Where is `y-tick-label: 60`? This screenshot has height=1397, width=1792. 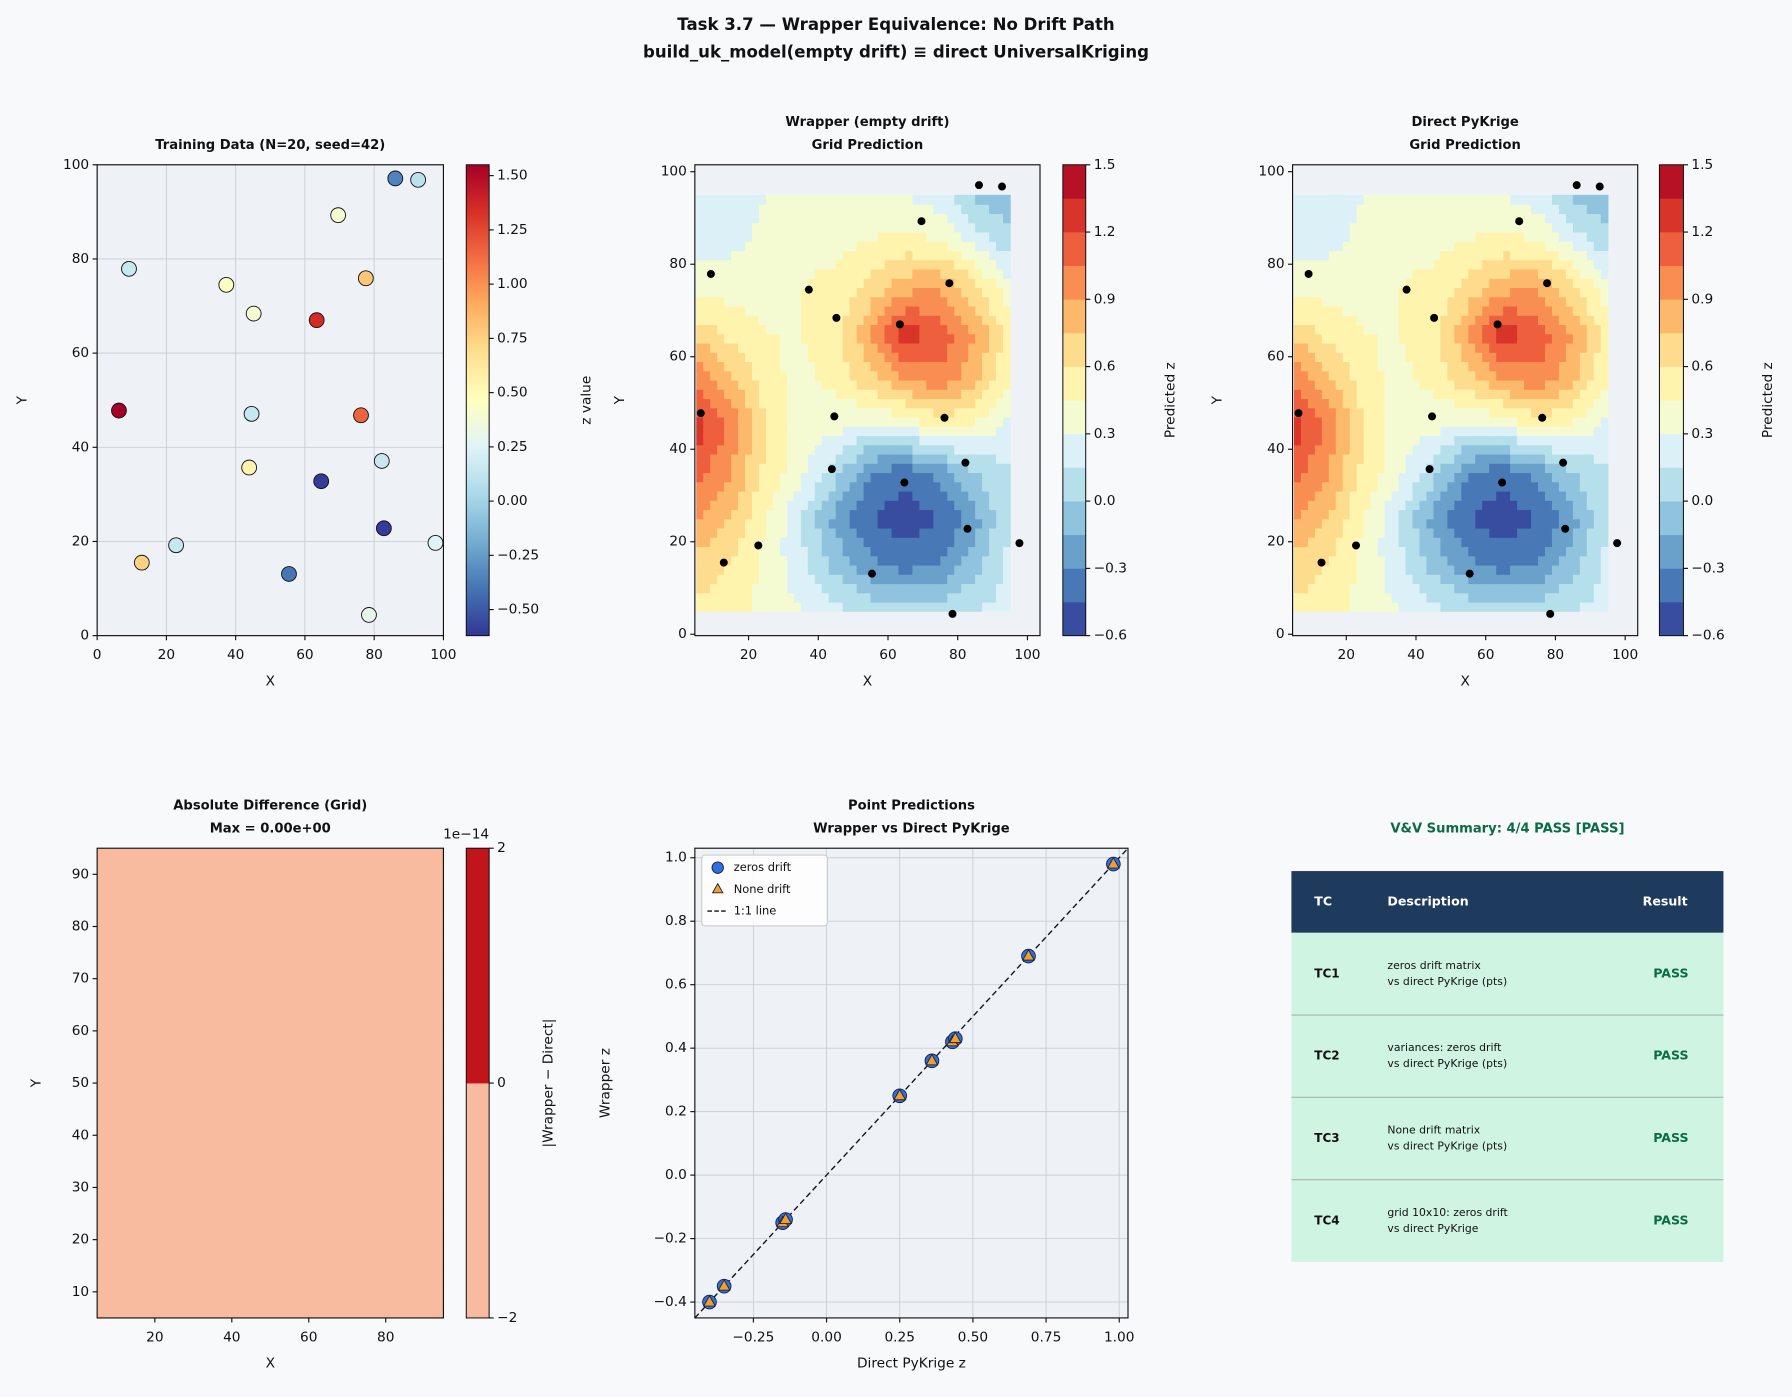
y-tick-label: 60 is located at coordinates (80, 353).